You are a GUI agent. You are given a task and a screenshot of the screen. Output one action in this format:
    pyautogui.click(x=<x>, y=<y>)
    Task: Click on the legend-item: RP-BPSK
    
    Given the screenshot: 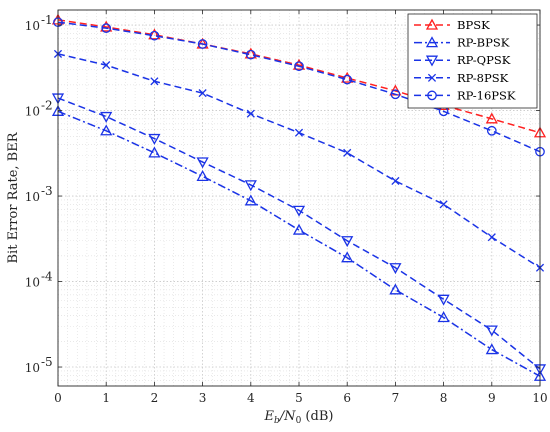 What is the action you would take?
    pyautogui.click(x=462, y=43)
    